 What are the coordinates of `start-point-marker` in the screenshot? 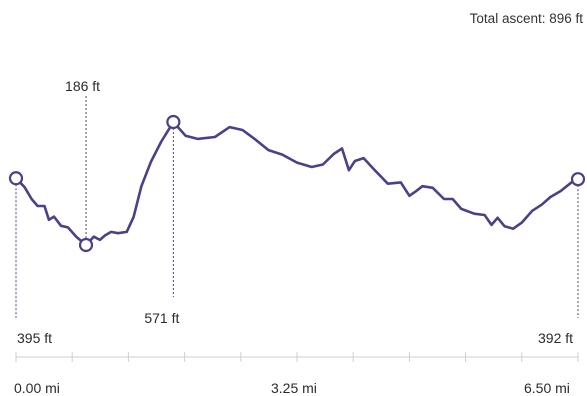 It's located at (16, 178).